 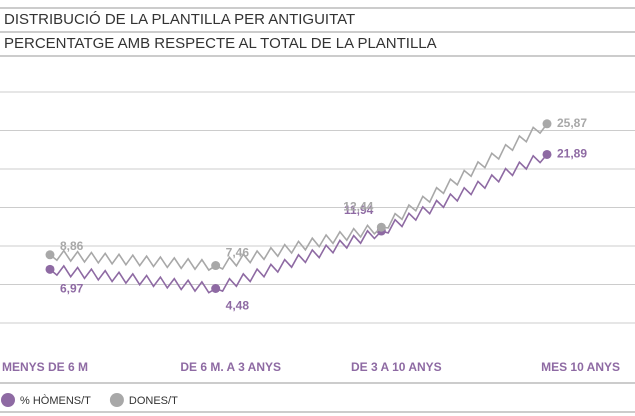 What do you see at coordinates (358, 206) in the screenshot?
I see `value-label: 12,44` at bounding box center [358, 206].